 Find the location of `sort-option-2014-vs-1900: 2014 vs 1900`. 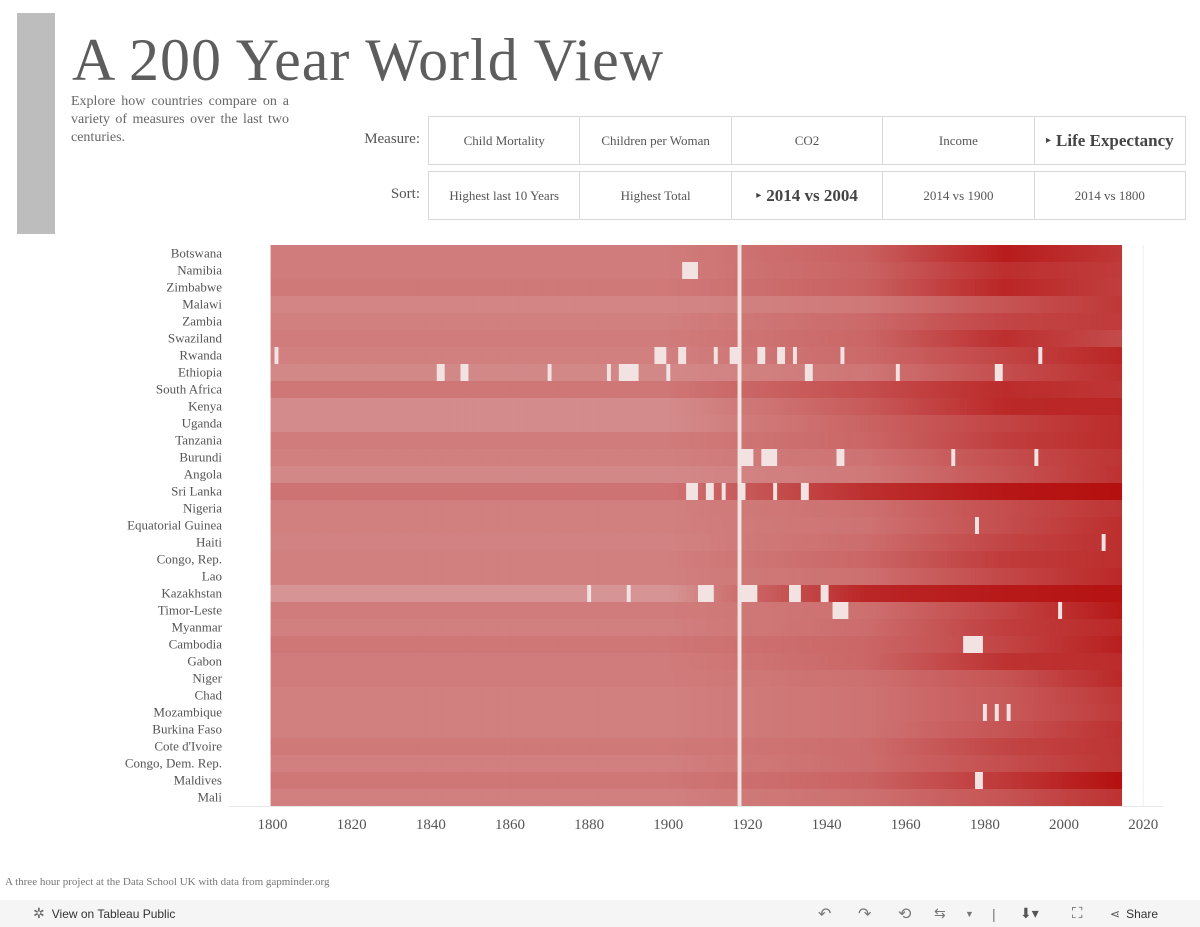

sort-option-2014-vs-1900: 2014 vs 1900 is located at coordinates (959, 195).